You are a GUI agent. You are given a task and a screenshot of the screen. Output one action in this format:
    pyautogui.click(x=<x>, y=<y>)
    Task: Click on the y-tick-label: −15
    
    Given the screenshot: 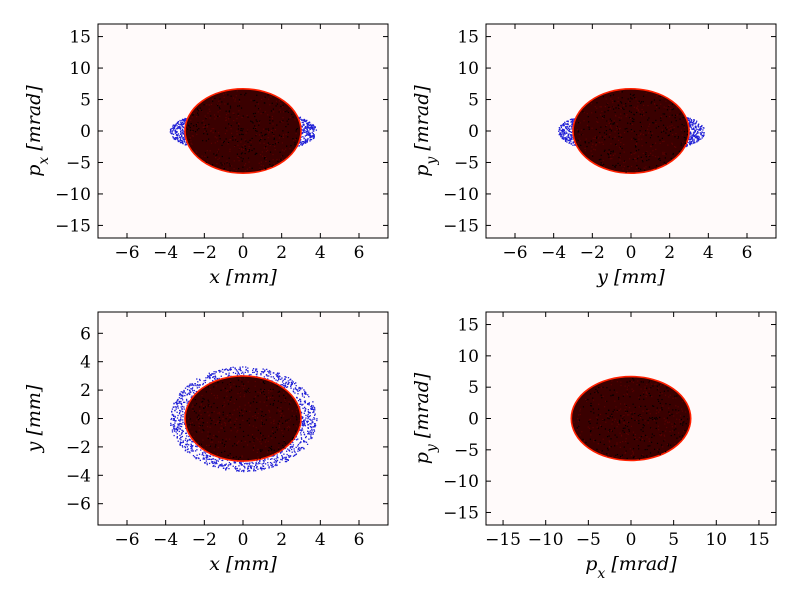 What is the action you would take?
    pyautogui.click(x=73, y=226)
    